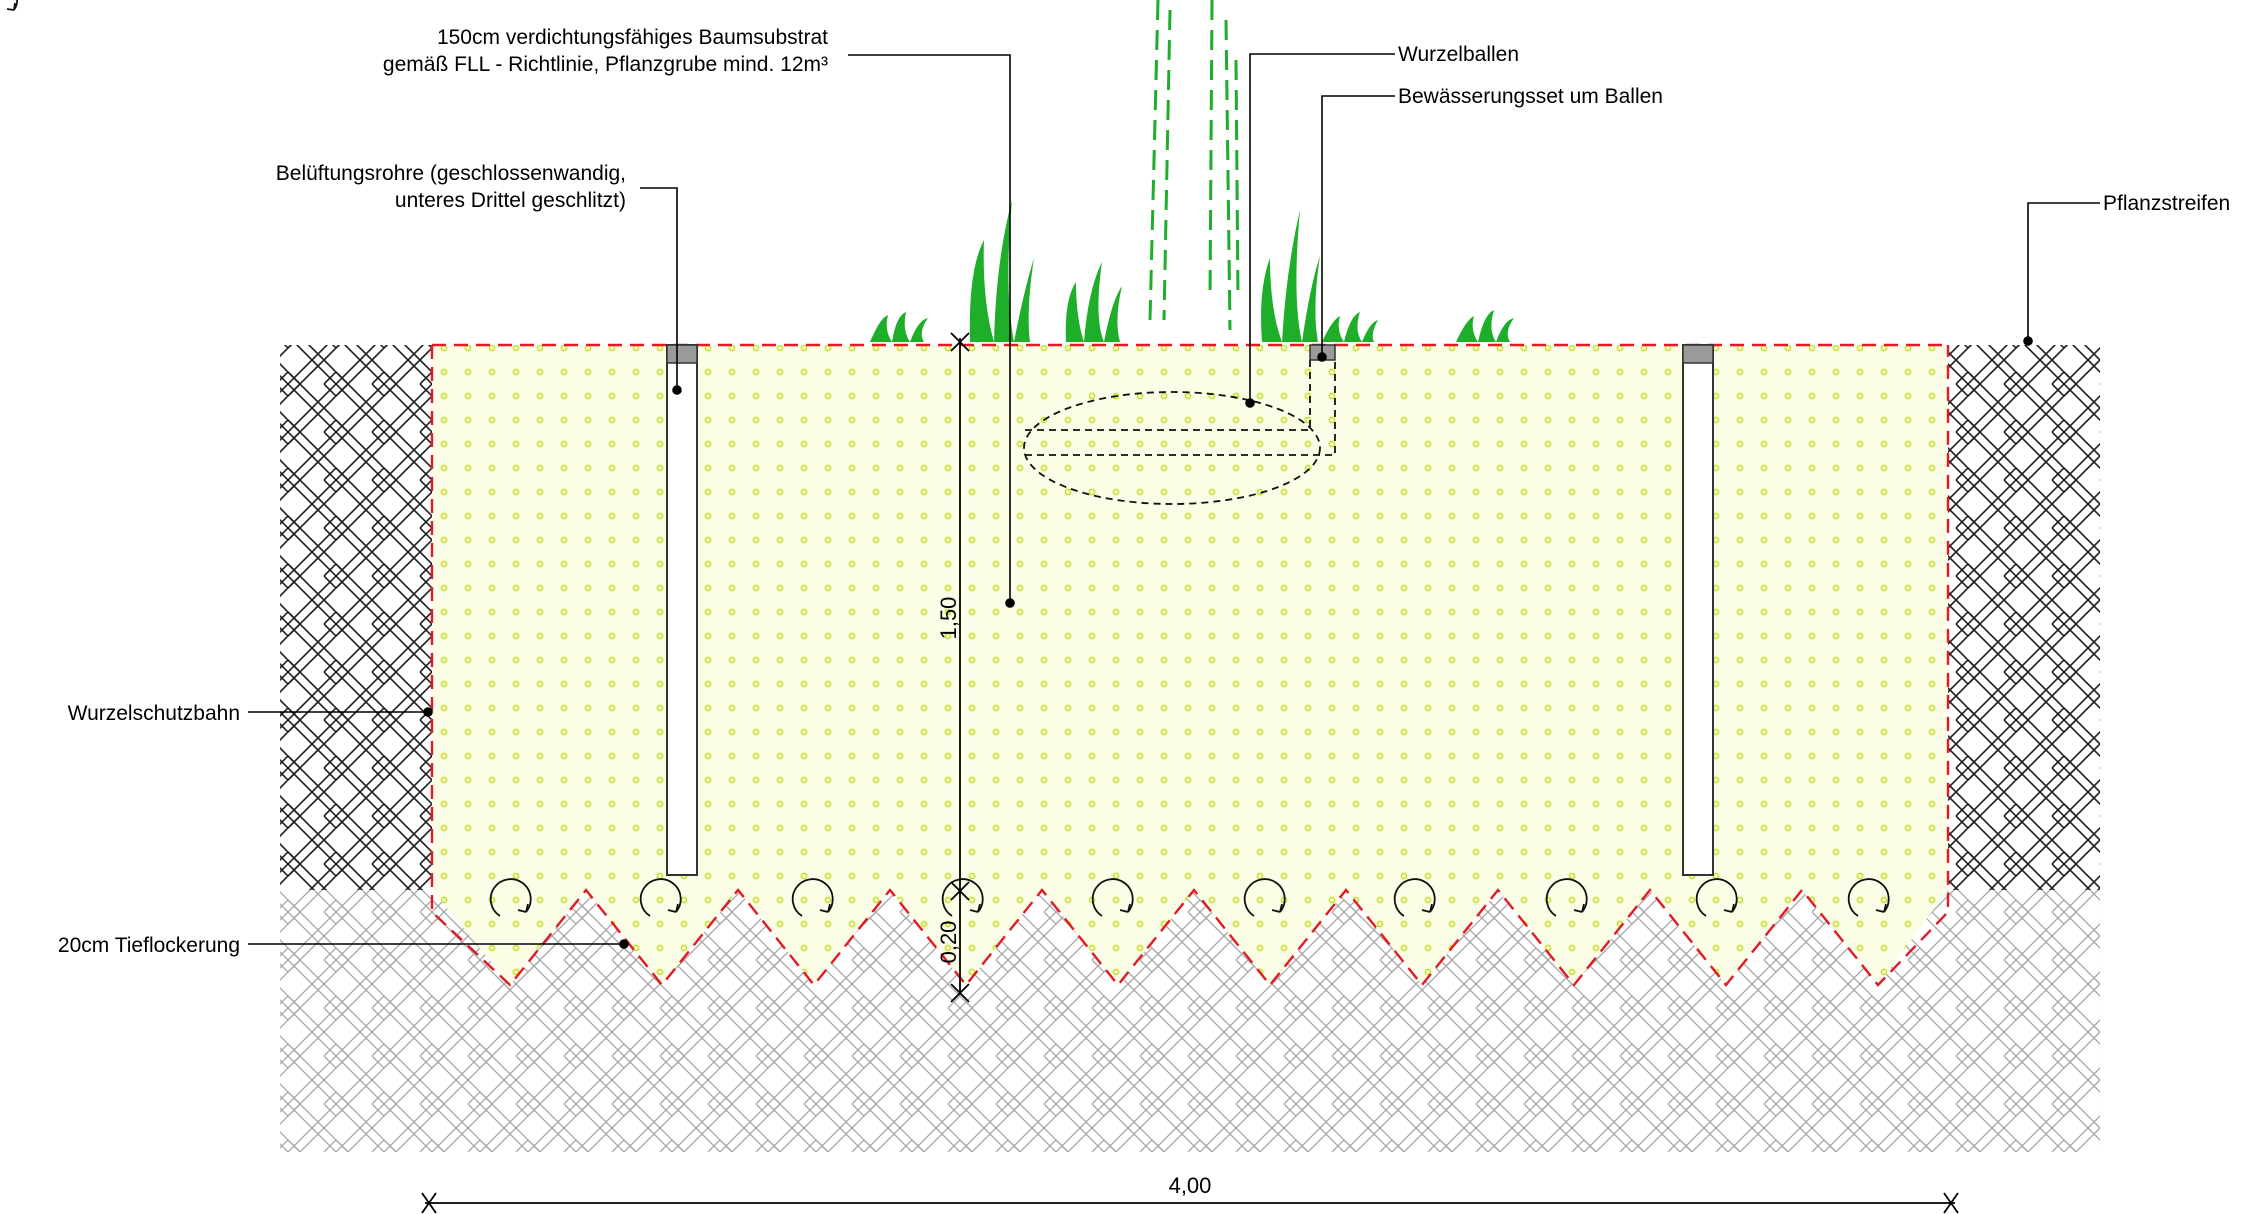 The image size is (2259, 1214). Describe the element at coordinates (154, 713) in the screenshot. I see `label-root-barrier: Wurzelschutzbahn` at that location.